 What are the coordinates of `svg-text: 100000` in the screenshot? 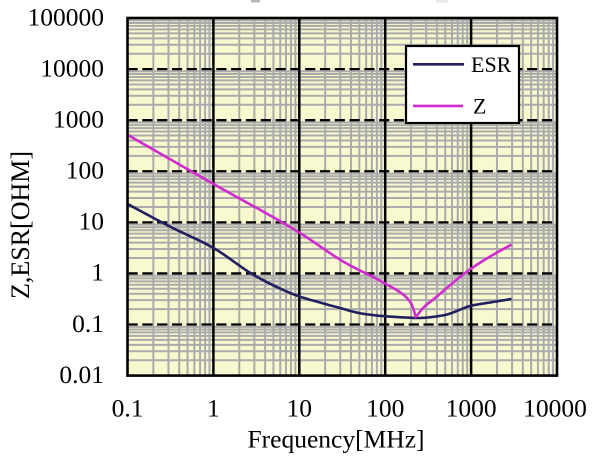 It's located at (66, 16).